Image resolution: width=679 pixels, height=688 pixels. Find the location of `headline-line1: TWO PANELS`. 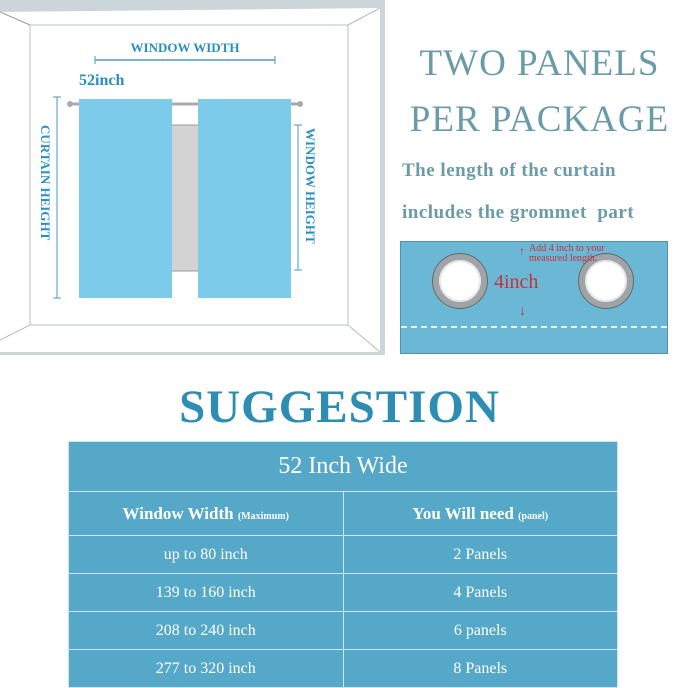

headline-line1: TWO PANELS is located at coordinates (539, 63).